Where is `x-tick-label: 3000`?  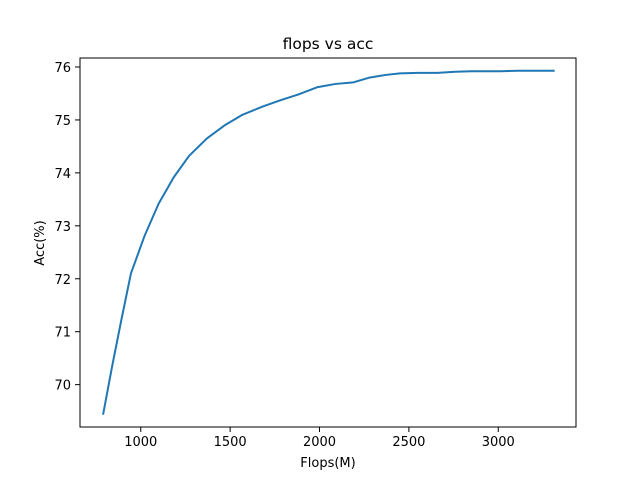 x-tick-label: 3000 is located at coordinates (498, 442).